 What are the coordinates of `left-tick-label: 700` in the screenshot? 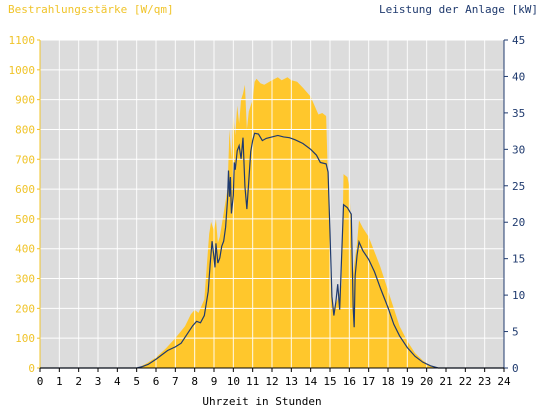 It's located at (25, 159).